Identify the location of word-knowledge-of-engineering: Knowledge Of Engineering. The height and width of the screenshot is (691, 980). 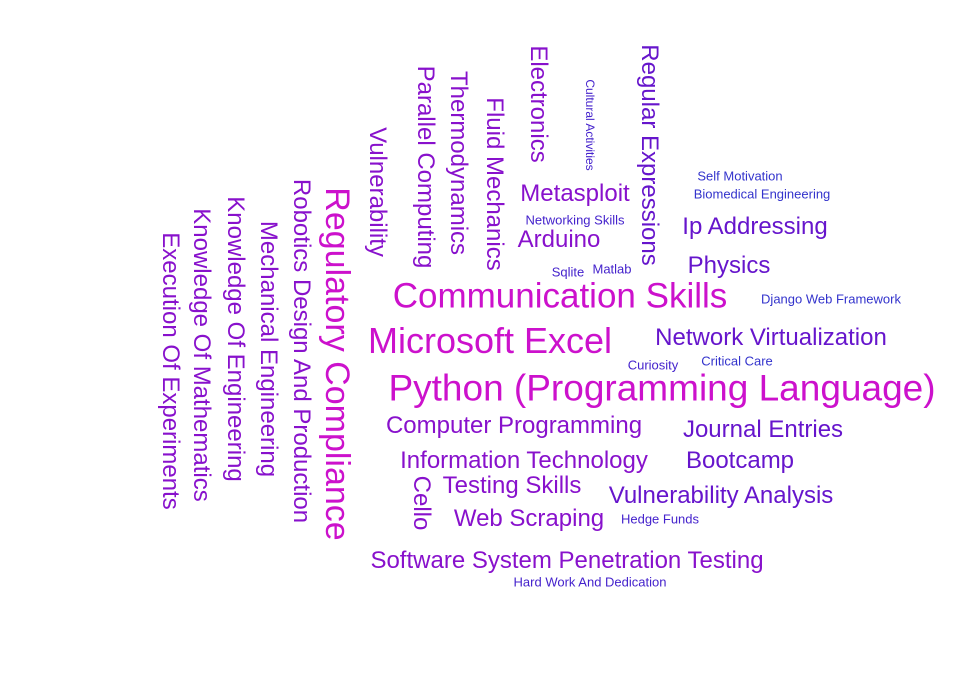
(235, 339).